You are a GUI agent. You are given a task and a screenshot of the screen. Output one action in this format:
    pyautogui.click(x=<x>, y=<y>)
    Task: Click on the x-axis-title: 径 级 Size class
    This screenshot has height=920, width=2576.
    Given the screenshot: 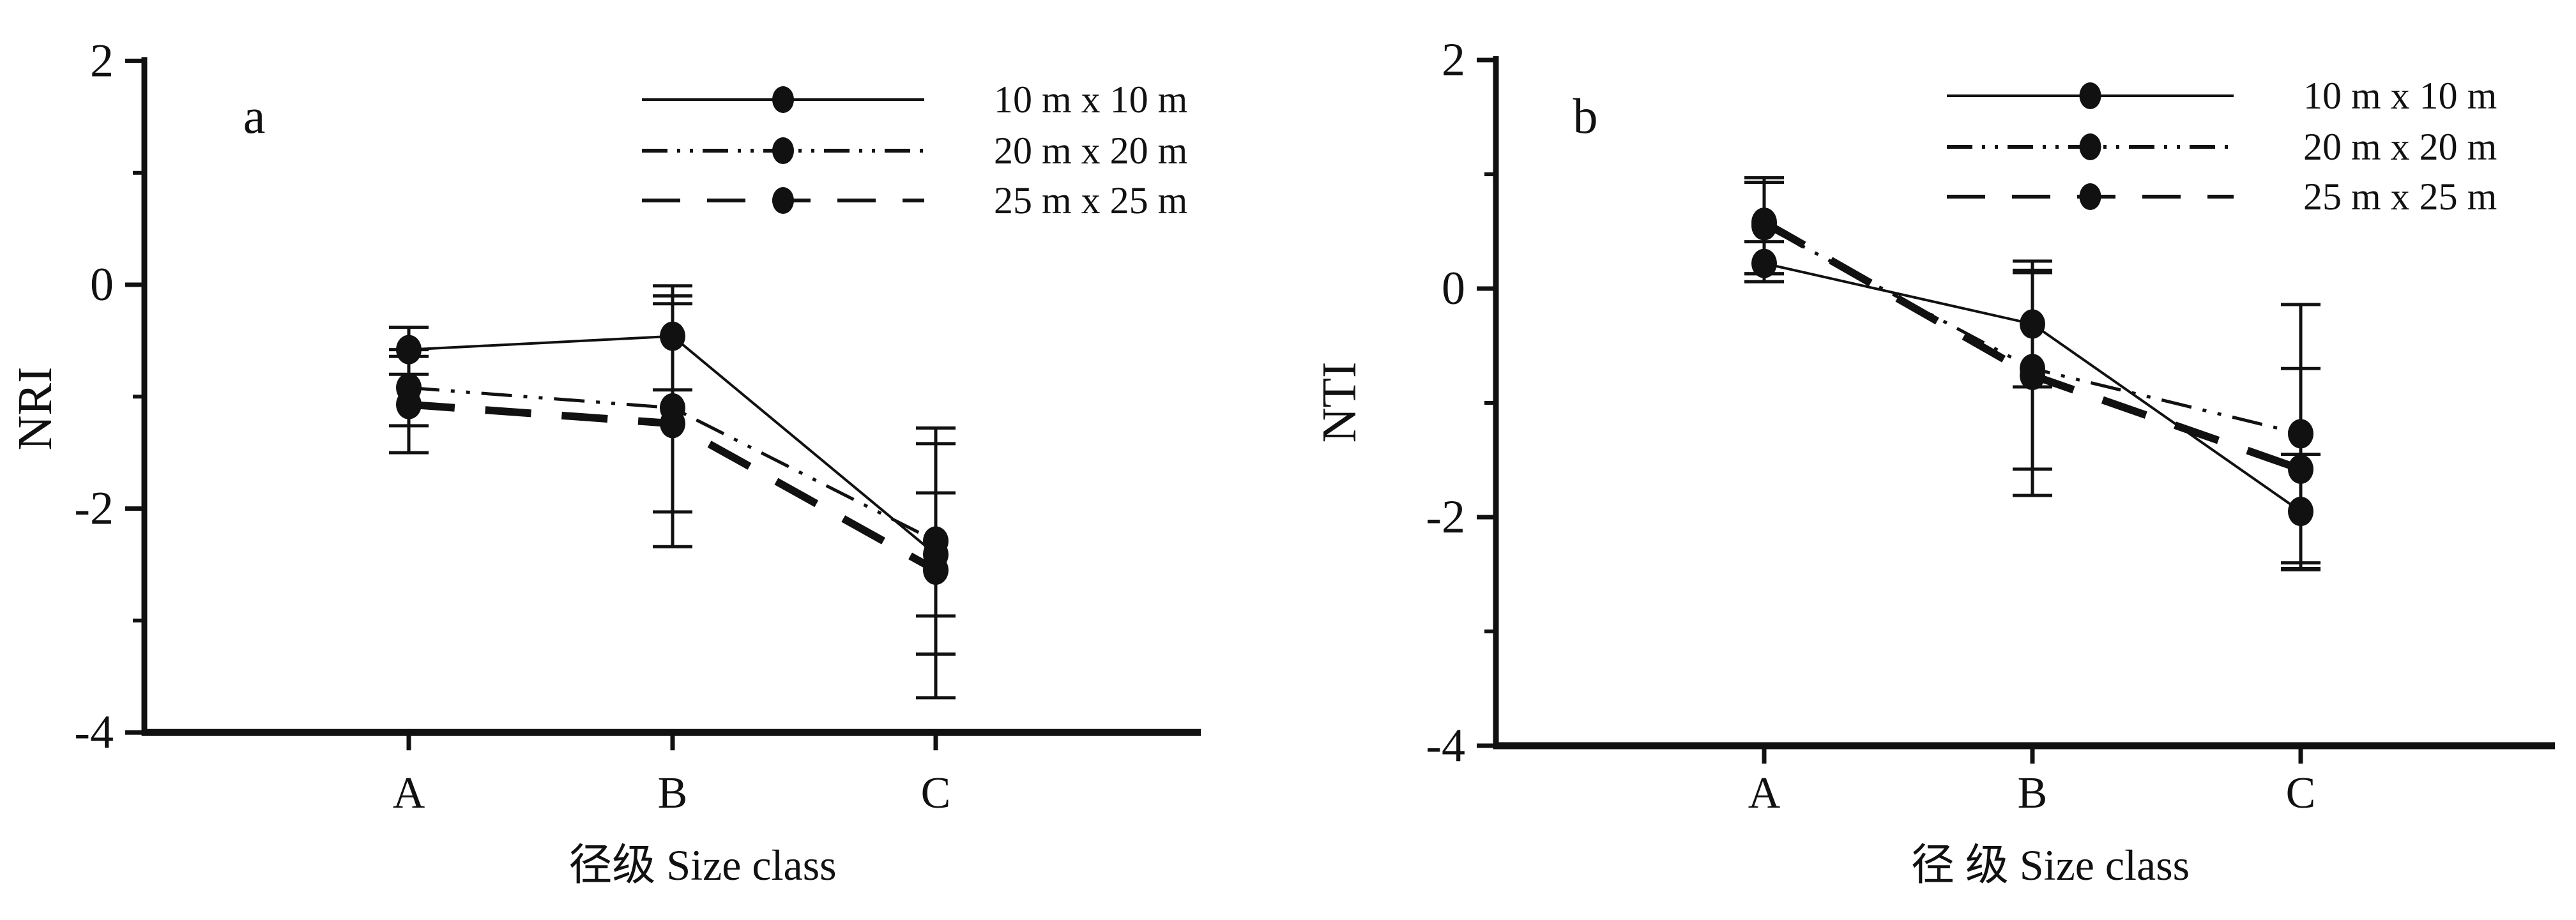 What is the action you would take?
    pyautogui.click(x=2050, y=865)
    